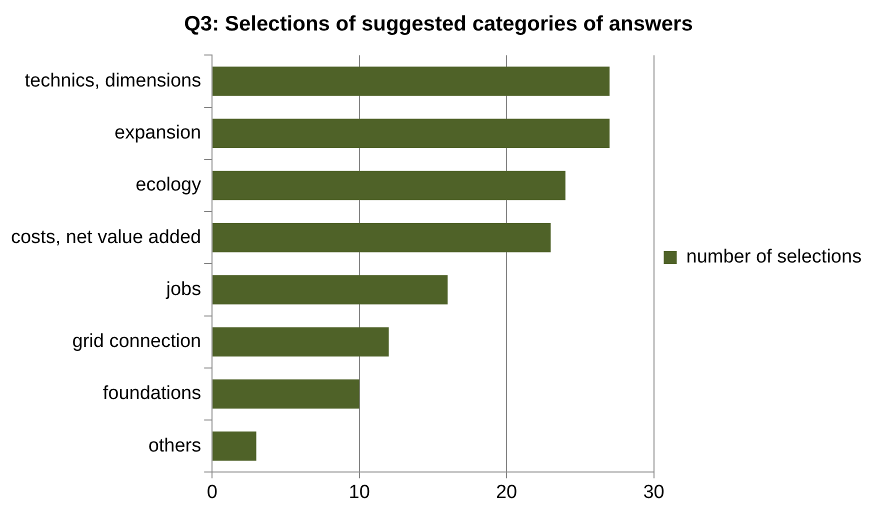 The image size is (887, 515). Describe the element at coordinates (212, 492) in the screenshot. I see `x-tick-label: 0` at that location.